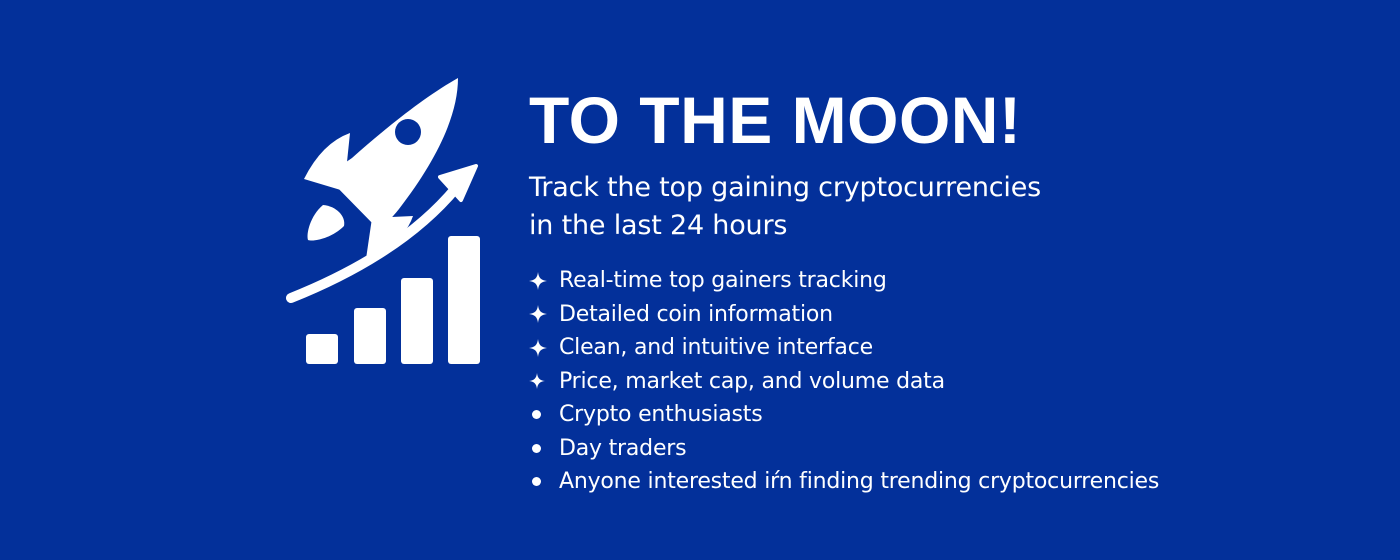 The height and width of the screenshot is (560, 1400). What do you see at coordinates (939, 415) in the screenshot?
I see `audience-item: Crypto enthusiasts` at bounding box center [939, 415].